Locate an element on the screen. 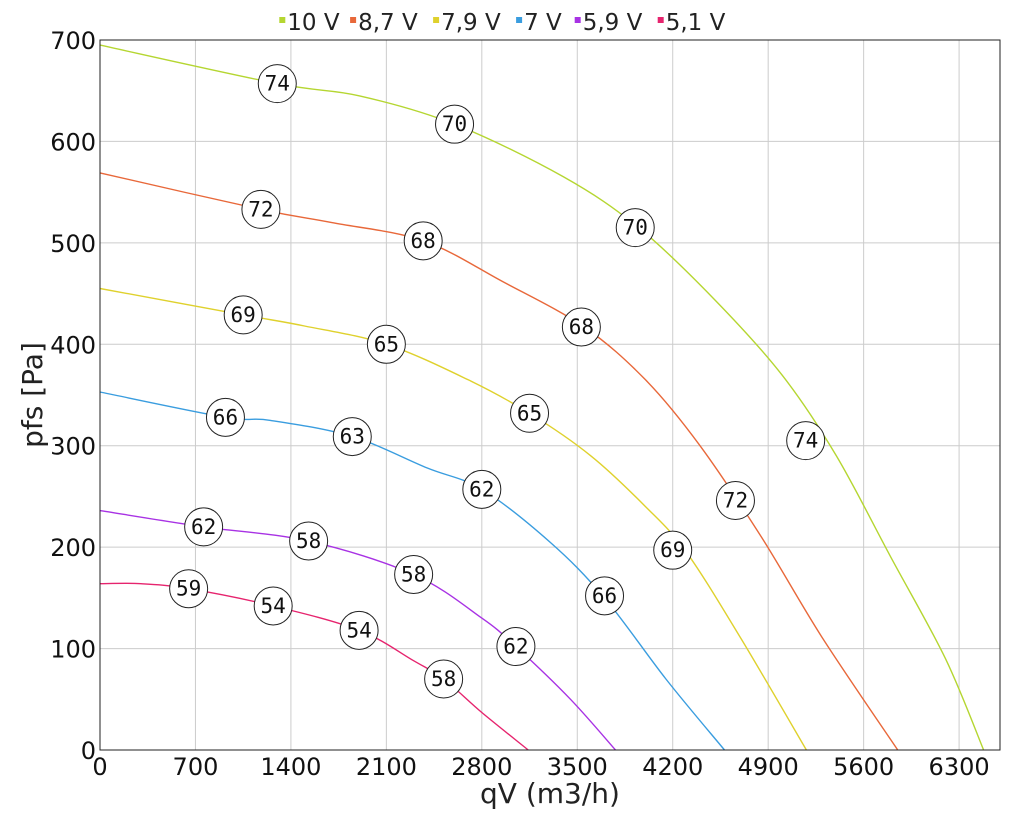  y-axis-ticks: 0 100 200 300 400 500 600 700 is located at coordinates (73, 396).